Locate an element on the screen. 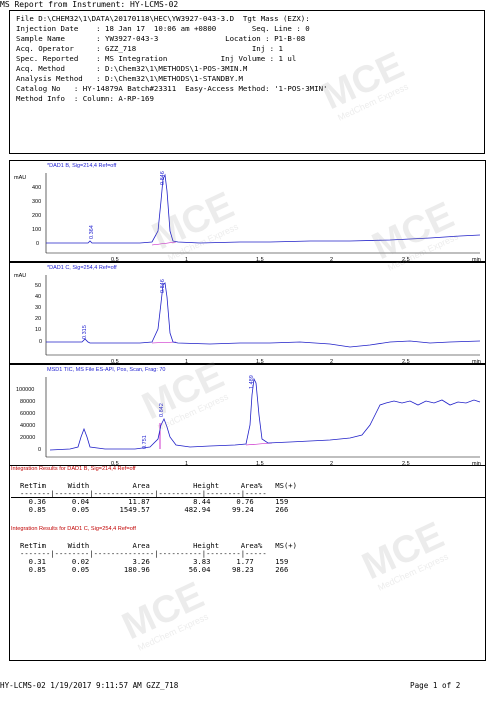 The height and width of the screenshot is (702, 496). y-tick-label: 100 is located at coordinates (36, 230).